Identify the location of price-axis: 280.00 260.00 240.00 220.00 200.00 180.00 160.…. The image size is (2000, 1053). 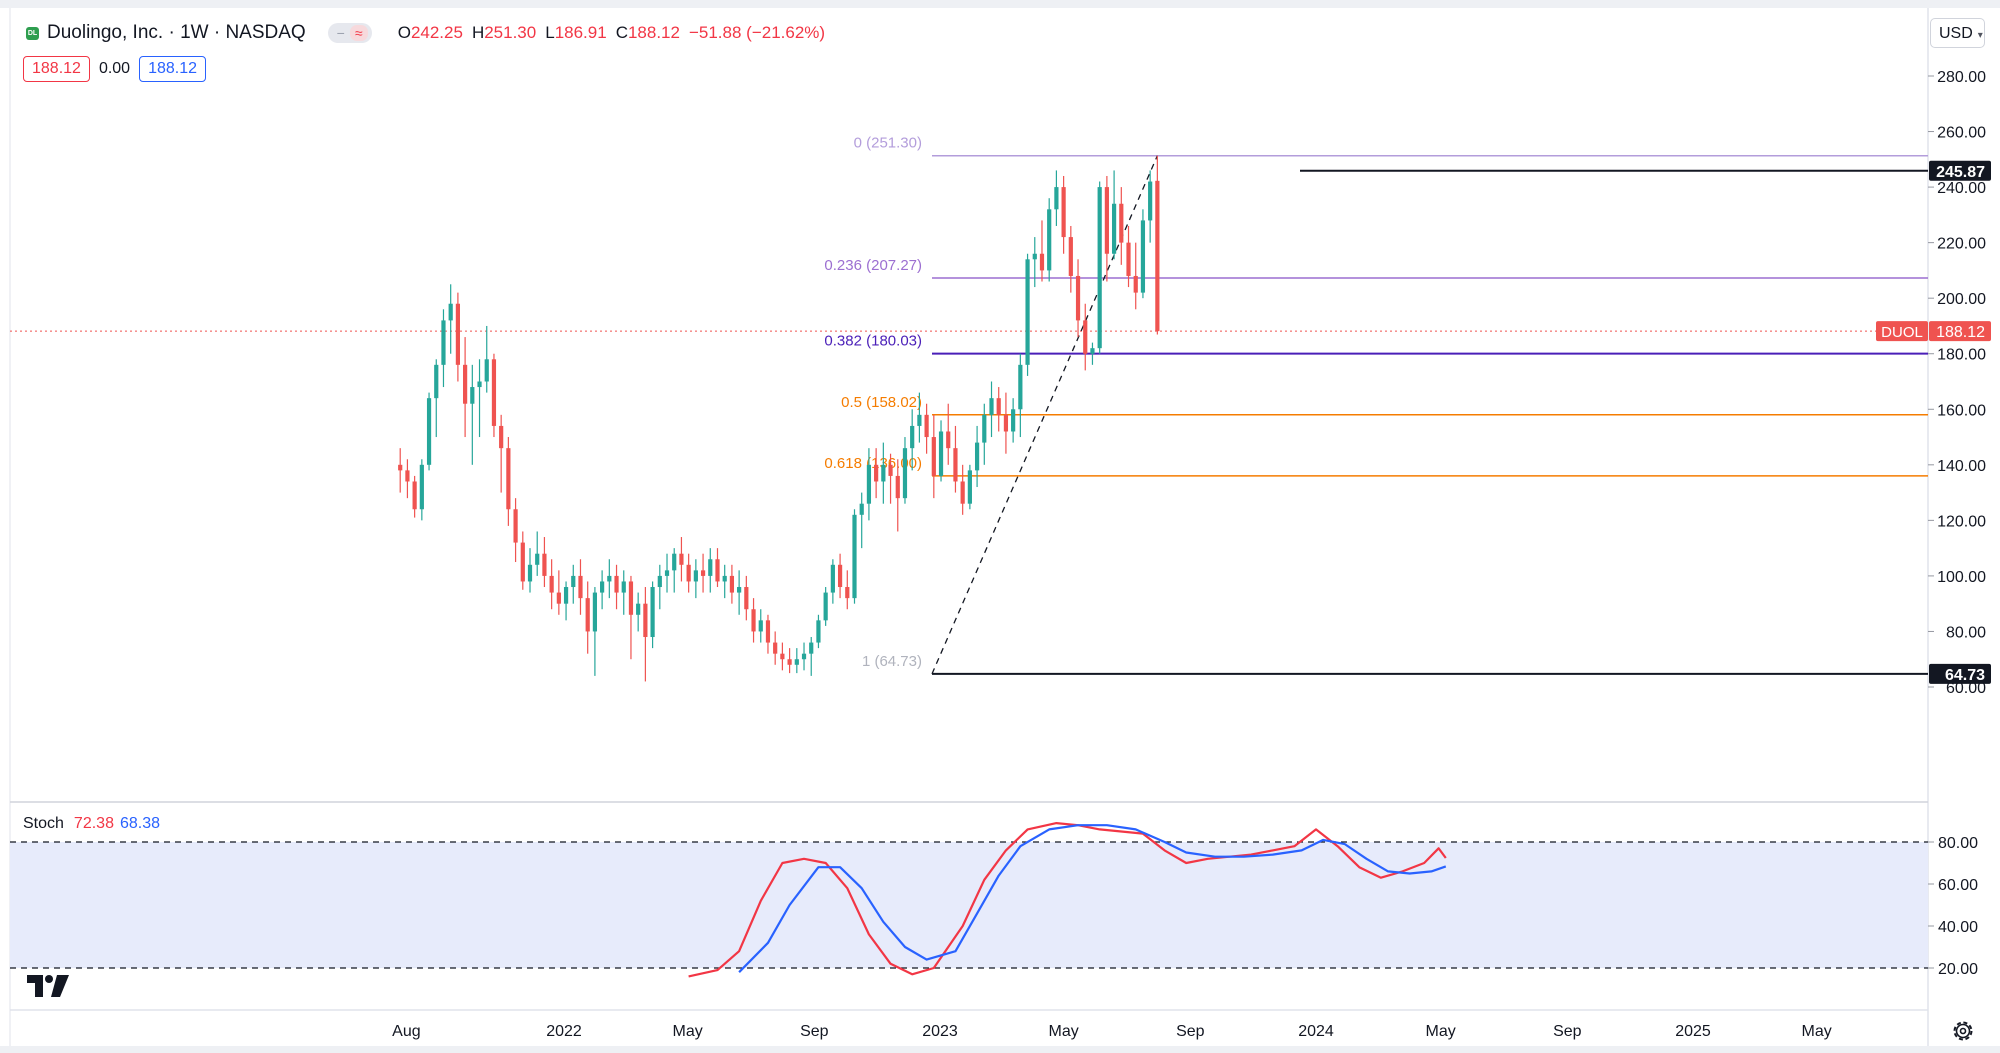
(1957, 383).